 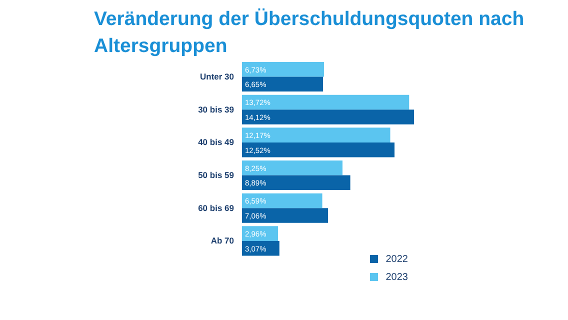 I want to click on y-tick-label: 40 bis 49, so click(x=216, y=142).